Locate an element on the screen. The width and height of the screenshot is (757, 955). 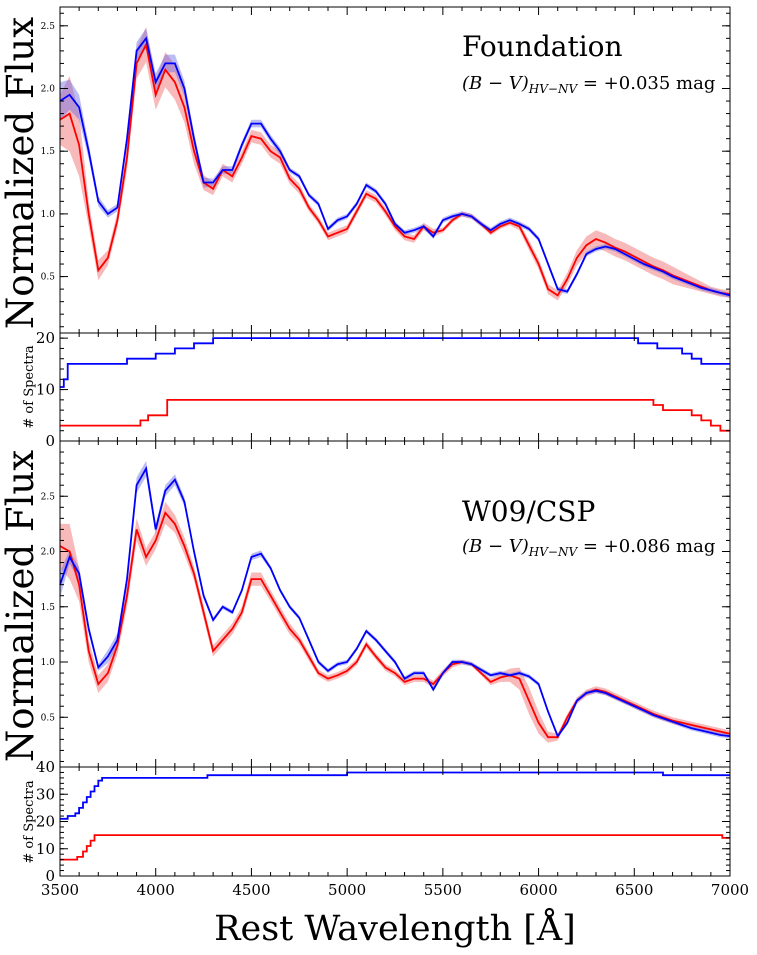
x-tick-label: 3500 is located at coordinates (60, 890).